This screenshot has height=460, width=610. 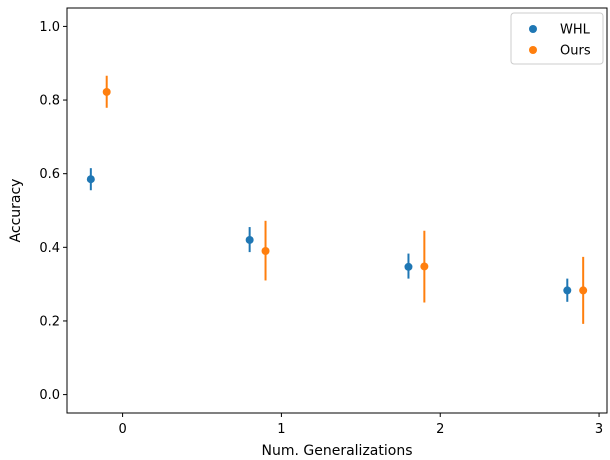 What do you see at coordinates (49, 174) in the screenshot?
I see `y-tick-label: 0.6` at bounding box center [49, 174].